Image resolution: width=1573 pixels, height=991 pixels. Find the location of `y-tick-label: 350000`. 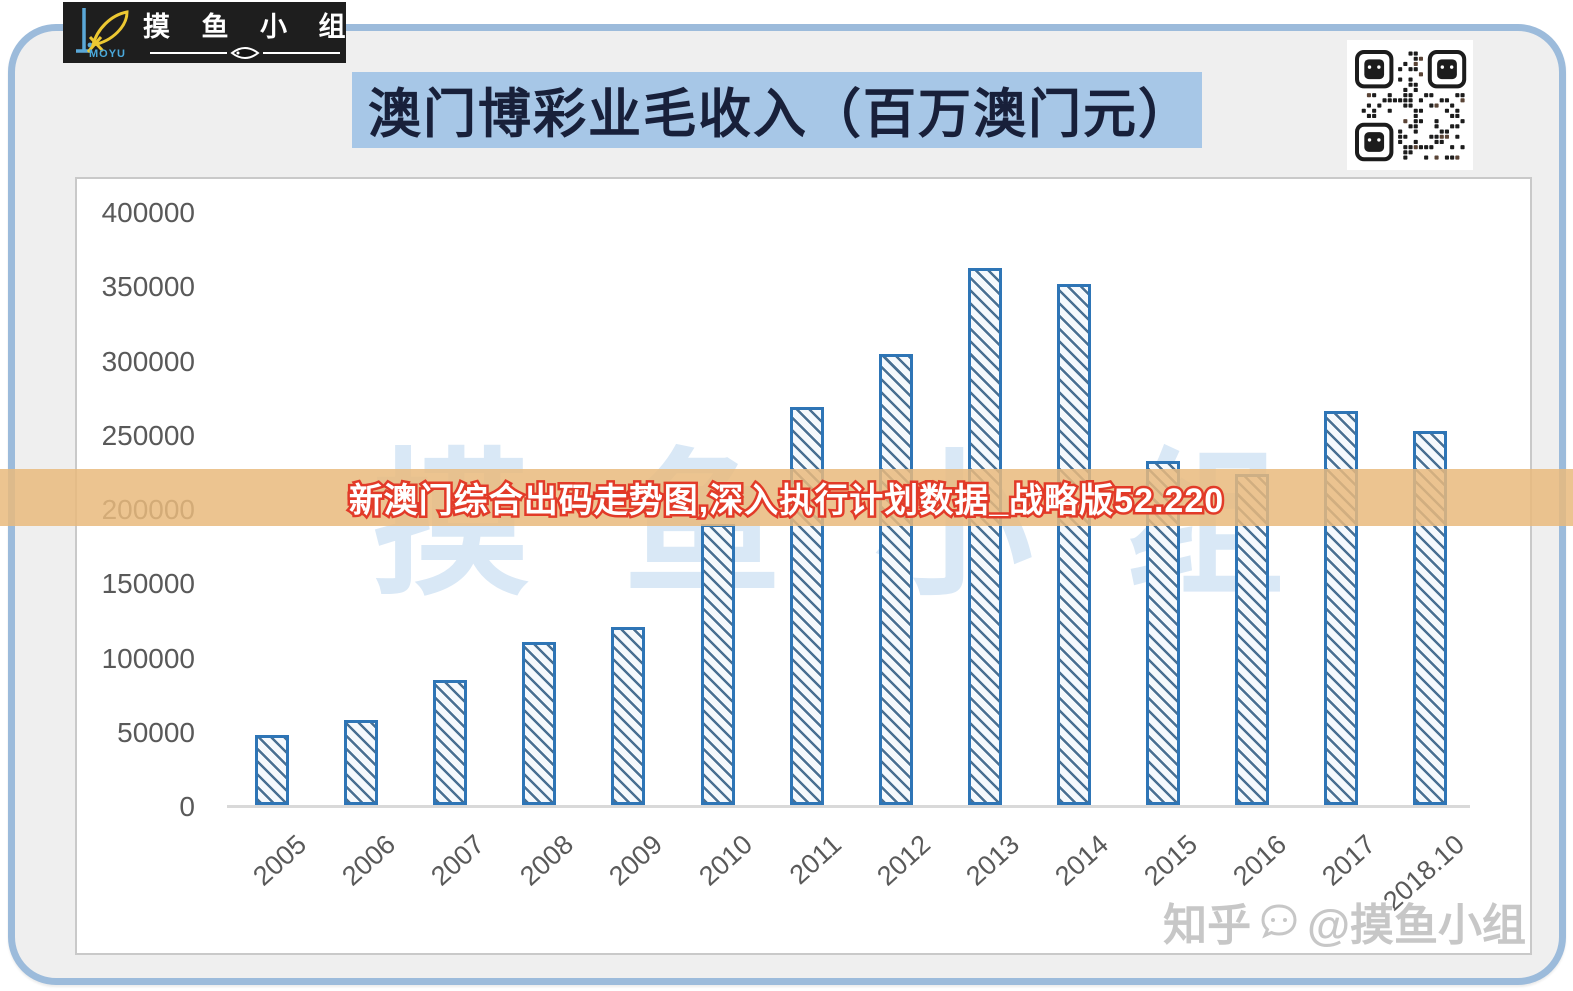

y-tick-label: 350000 is located at coordinates (148, 287).